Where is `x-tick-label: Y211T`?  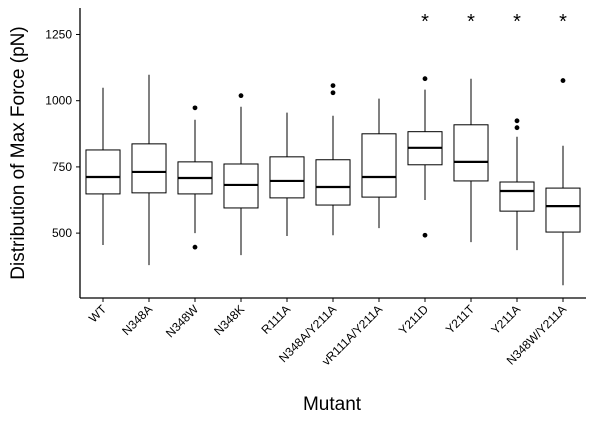
x-tick-label: Y211T is located at coordinates (460, 319).